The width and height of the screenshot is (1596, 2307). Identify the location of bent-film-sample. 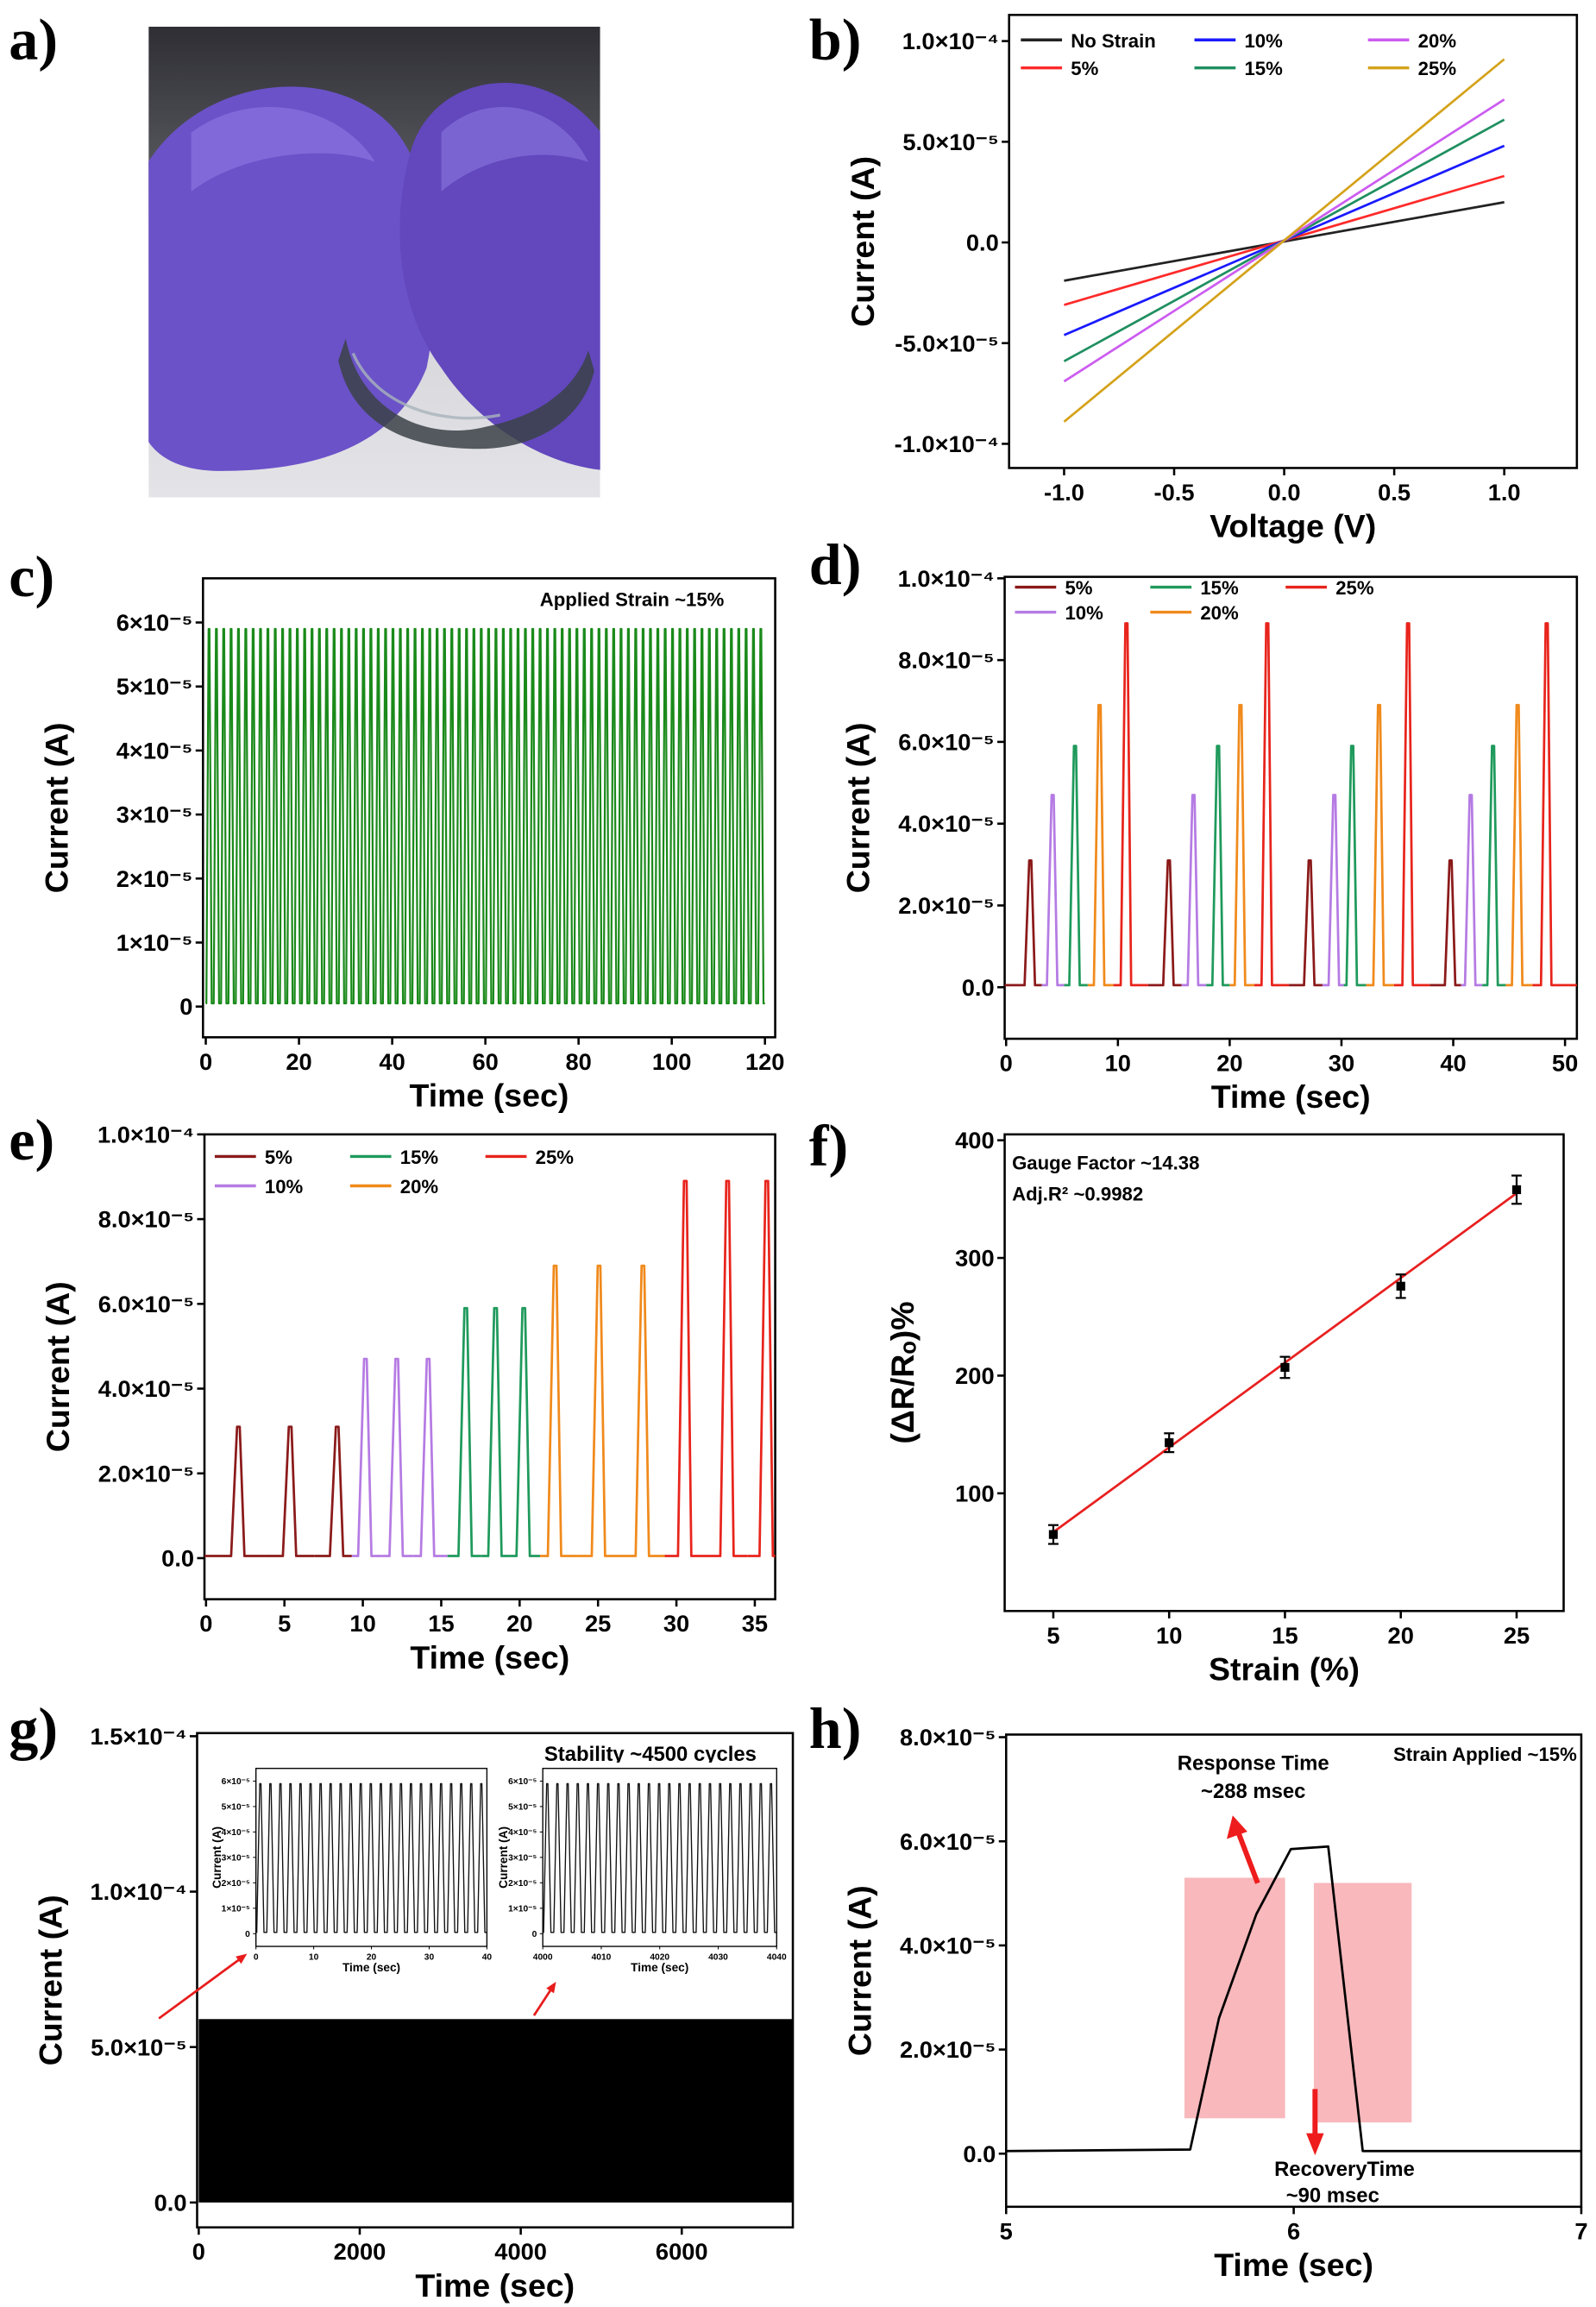
(466, 393).